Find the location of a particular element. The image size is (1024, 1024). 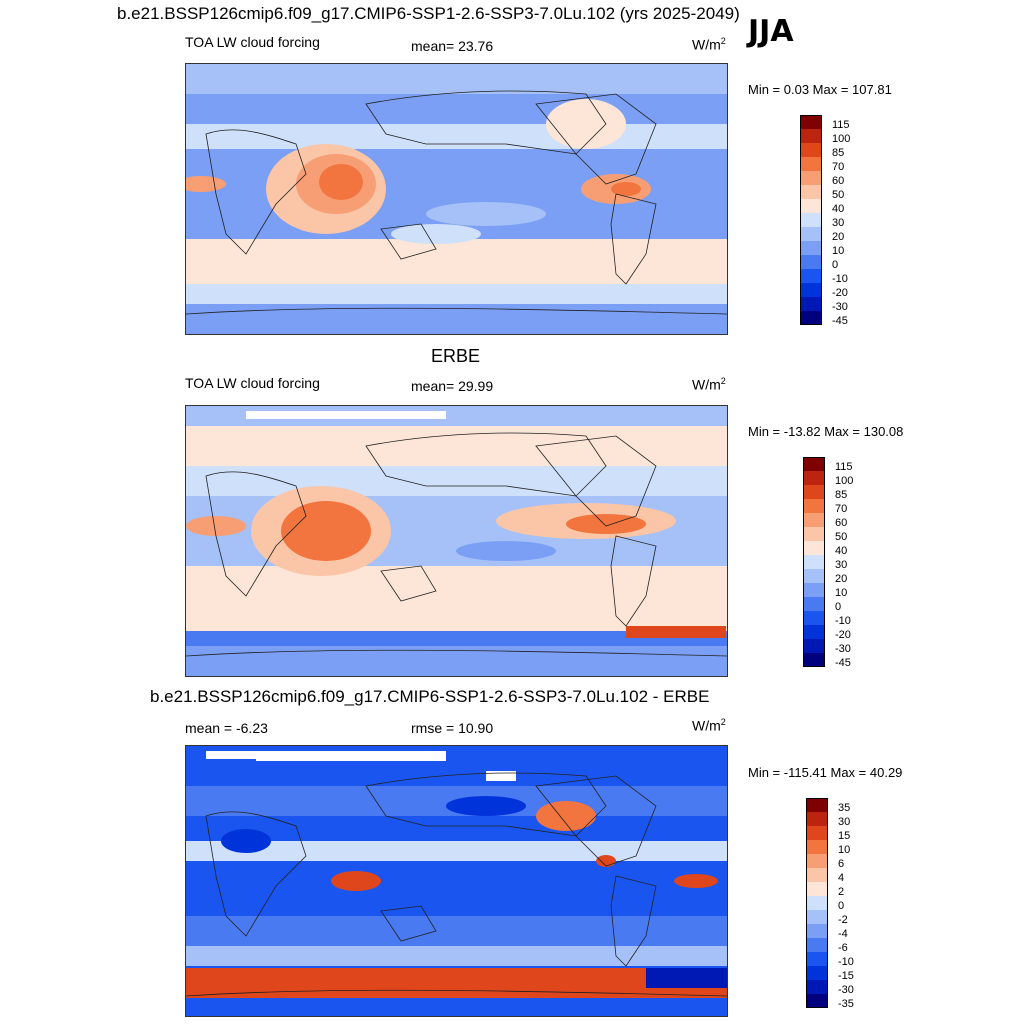

panel2-units: W/m2 is located at coordinates (709, 384).